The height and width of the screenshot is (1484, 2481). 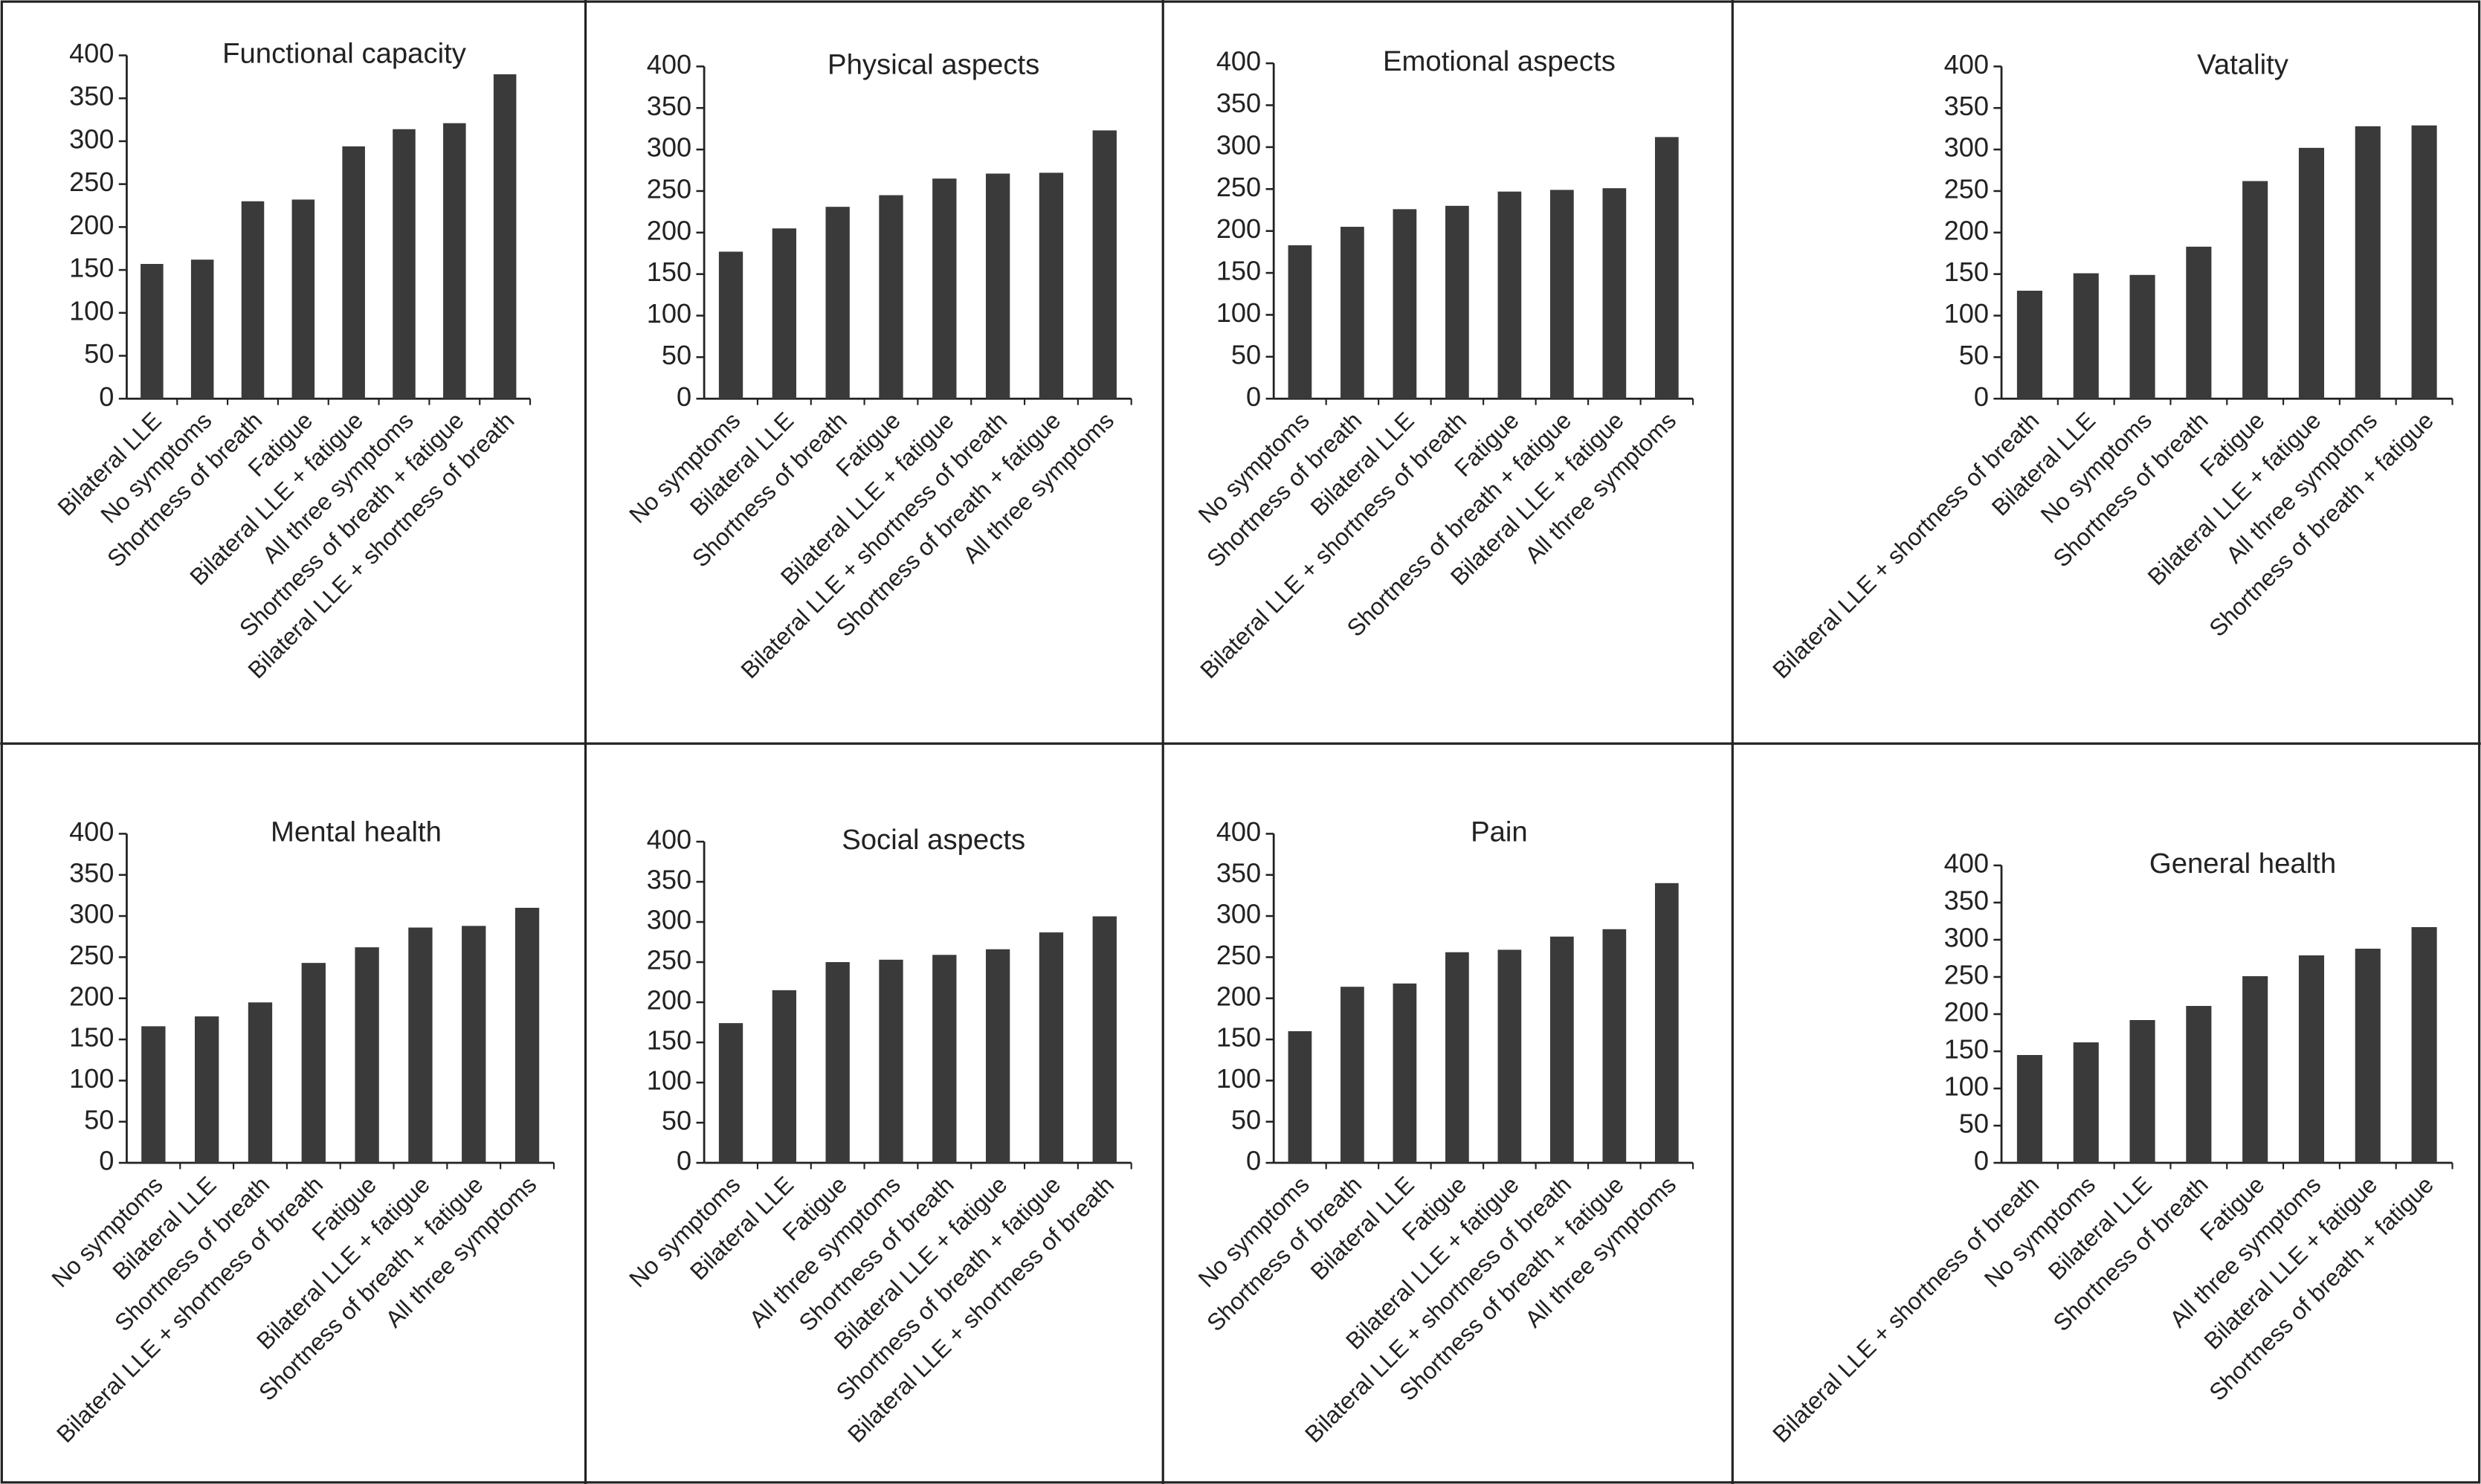 I want to click on chart-title: Physical aspects, so click(x=933, y=64).